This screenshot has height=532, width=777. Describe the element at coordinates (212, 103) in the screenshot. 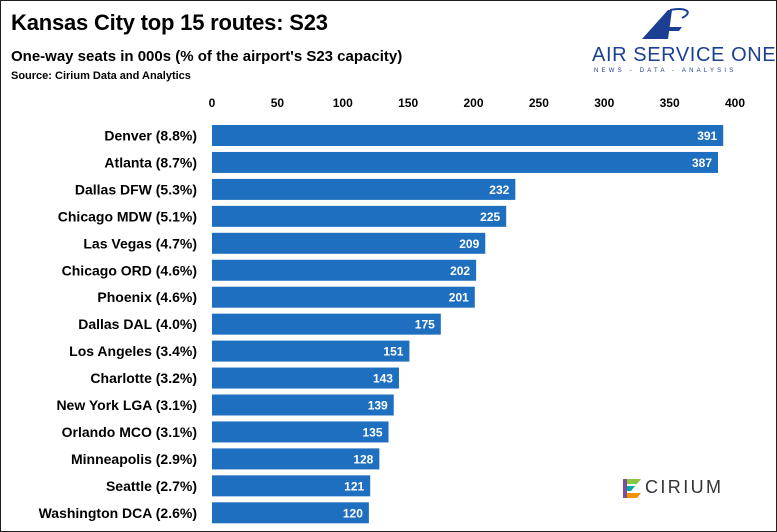

I see `x-tick-label: 0` at that location.